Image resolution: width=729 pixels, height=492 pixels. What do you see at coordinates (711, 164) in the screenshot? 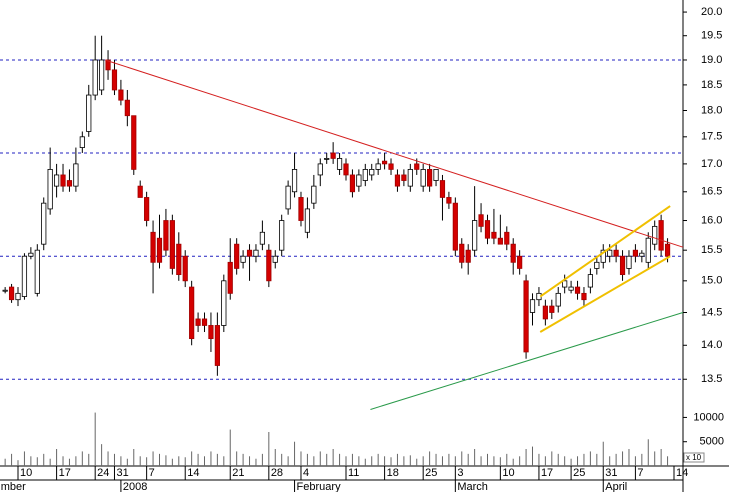
I see `y-tick-label: 17.0` at bounding box center [711, 164].